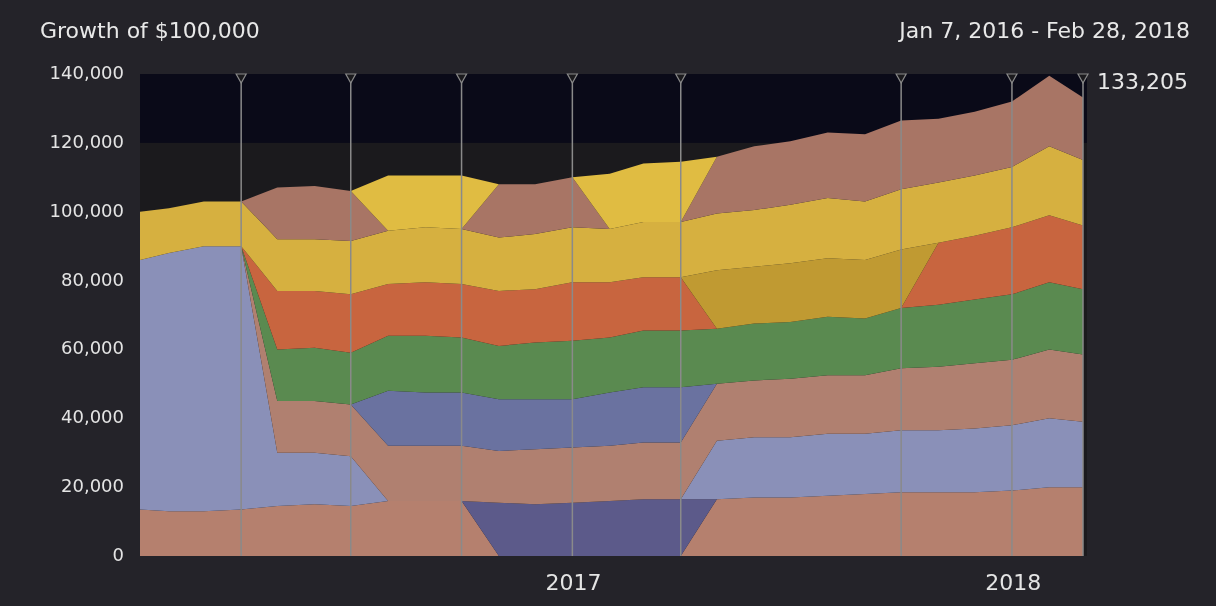  Describe the element at coordinates (86, 141) in the screenshot. I see `y-tick-label: 120,000` at that location.